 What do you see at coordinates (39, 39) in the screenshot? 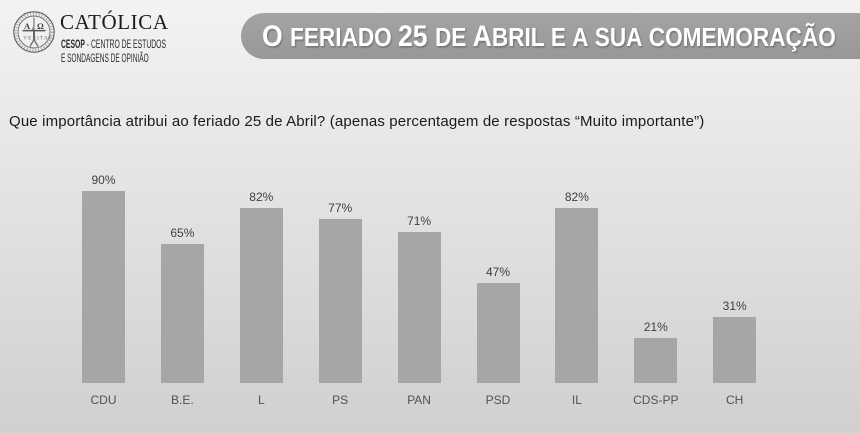
I see `svg-text: VERITATI` at bounding box center [39, 39].